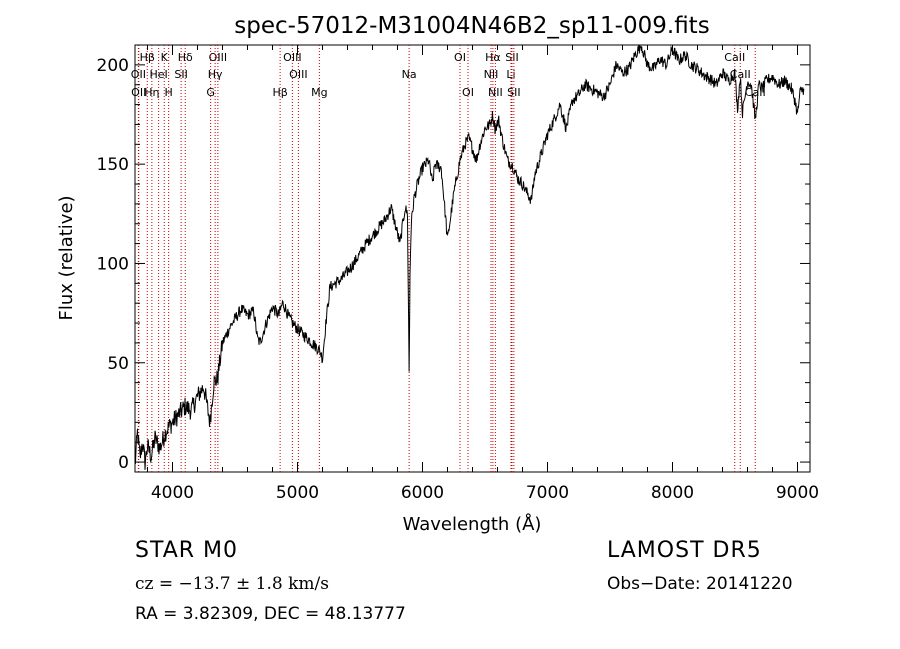 The height and width of the screenshot is (649, 900). Describe the element at coordinates (168, 92) in the screenshot. I see `marker-label: H` at that location.